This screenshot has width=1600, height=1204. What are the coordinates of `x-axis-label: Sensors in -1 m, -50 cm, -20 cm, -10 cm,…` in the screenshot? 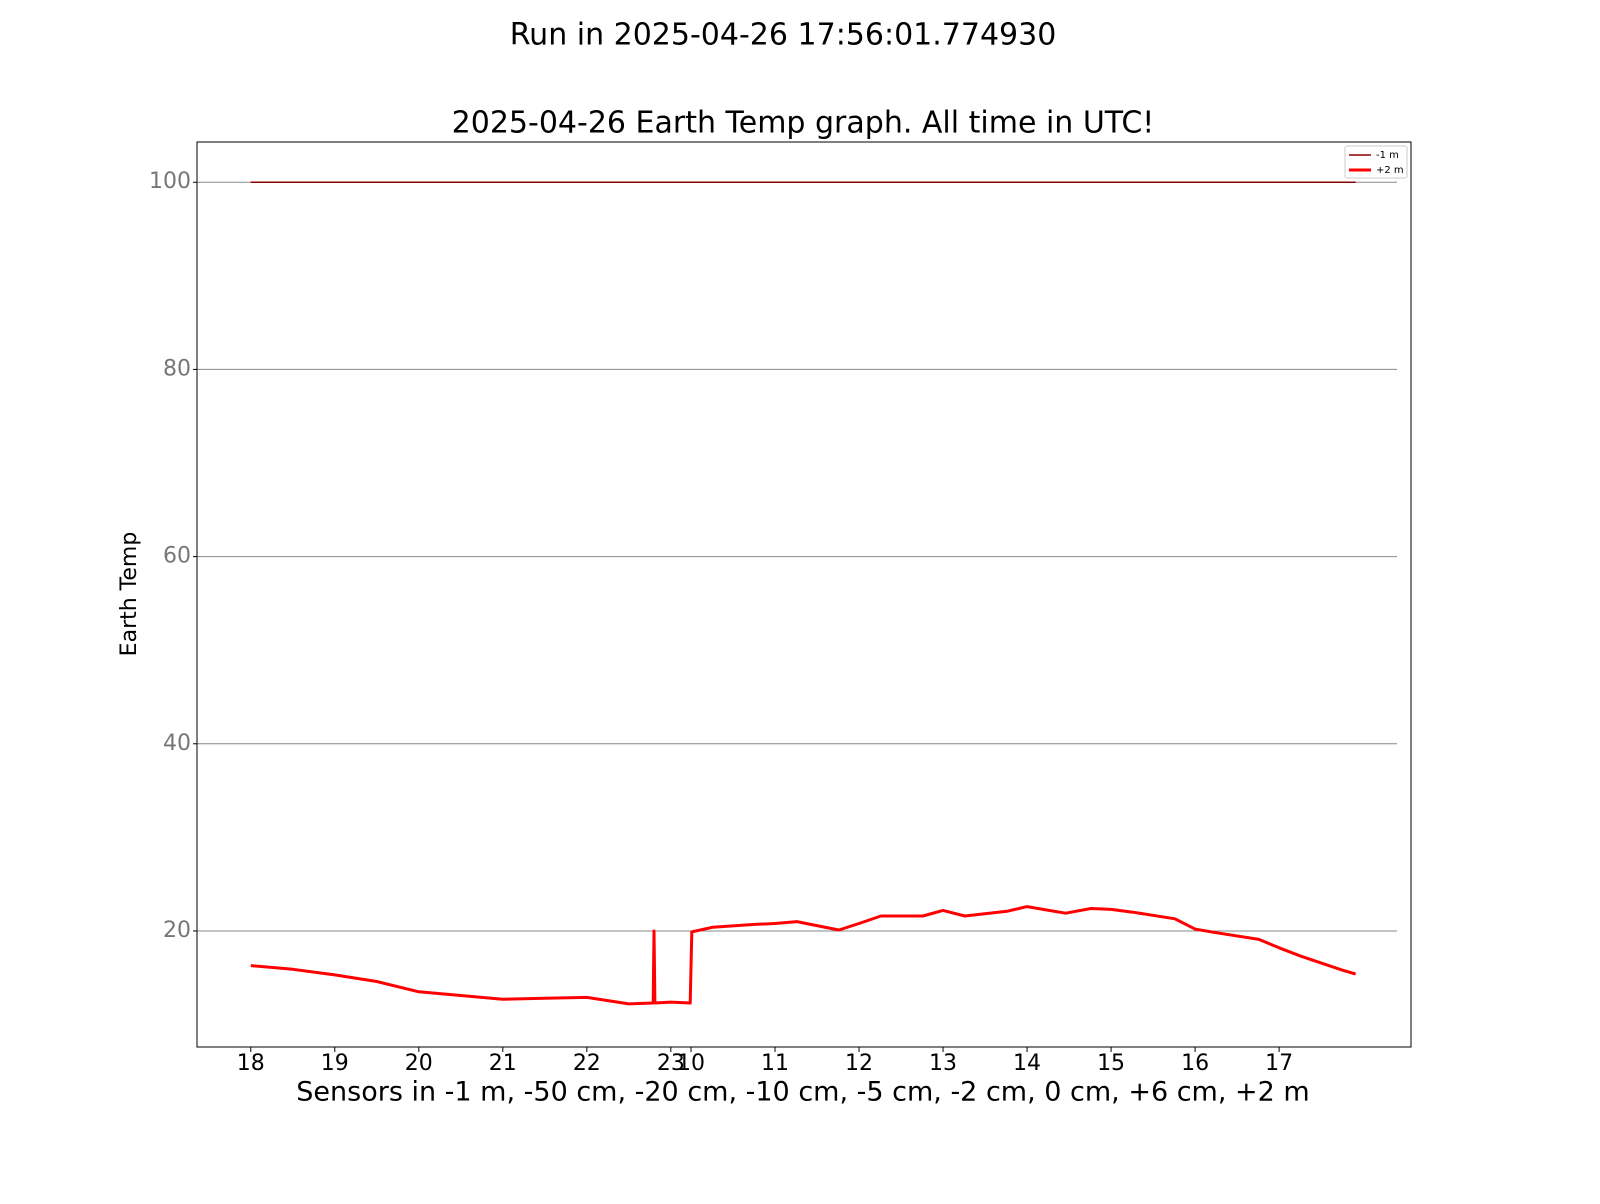 It's located at (802, 1092).